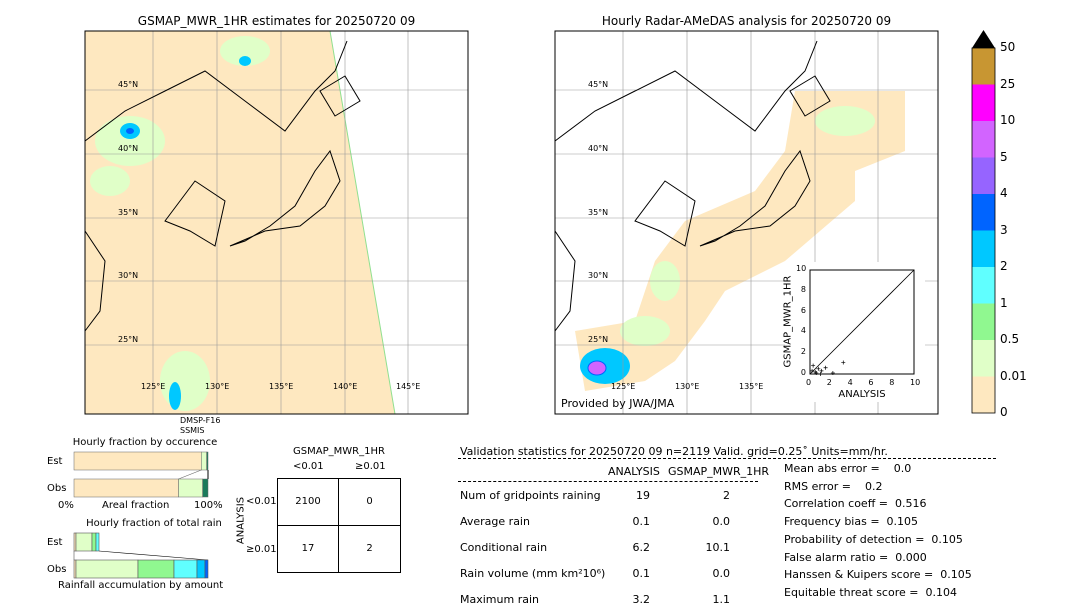  I want to click on y-tick: 8, so click(803, 289).